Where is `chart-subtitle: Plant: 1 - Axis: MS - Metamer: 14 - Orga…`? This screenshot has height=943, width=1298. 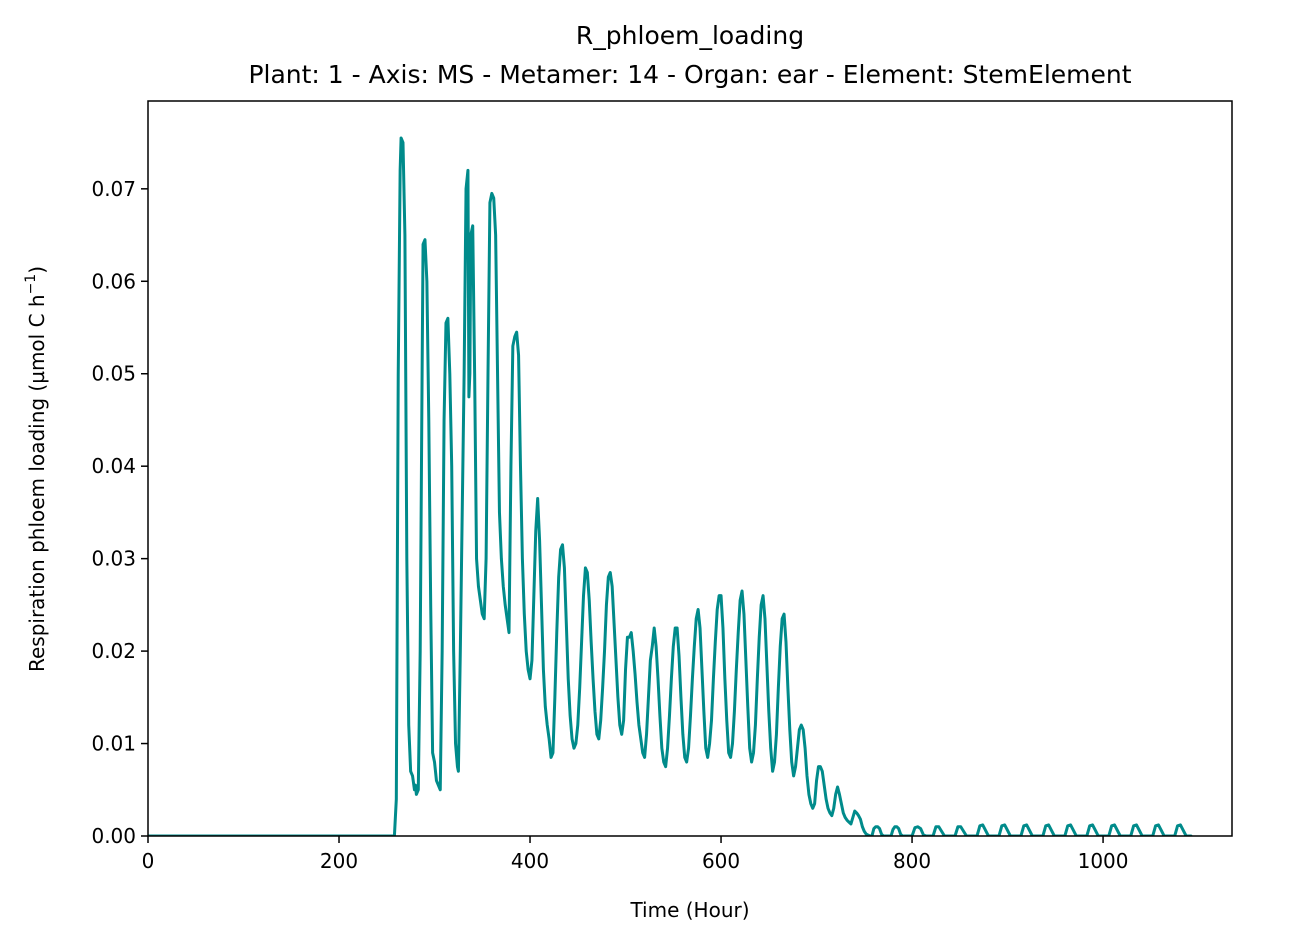
chart-subtitle: Plant: 1 - Axis: MS - Metamer: 14 - Orga… is located at coordinates (689, 74).